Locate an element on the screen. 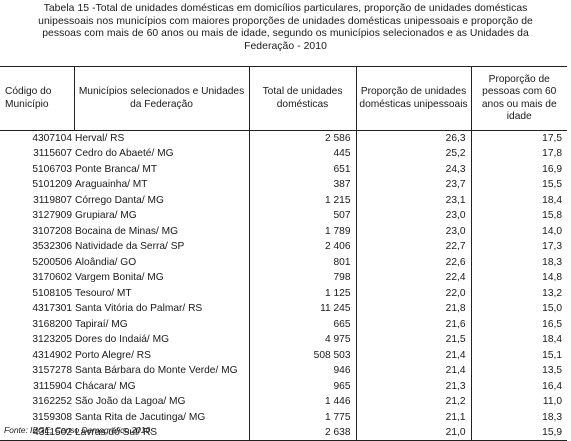 The image size is (571, 441). cell-total: 11 245 is located at coordinates (302, 309).